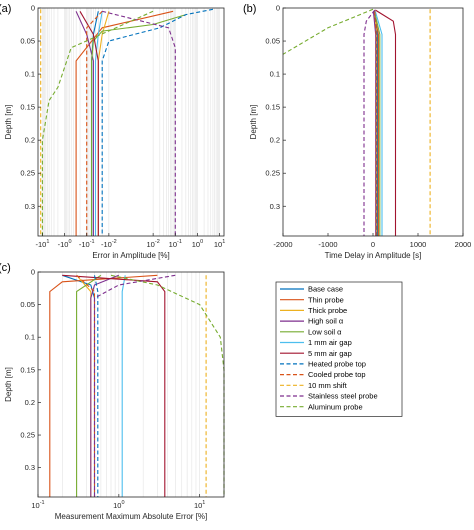 Image resolution: width=474 pixels, height=530 pixels. Describe the element at coordinates (27, 173) in the screenshot. I see `p0-ytick-label: 0.25` at that location.